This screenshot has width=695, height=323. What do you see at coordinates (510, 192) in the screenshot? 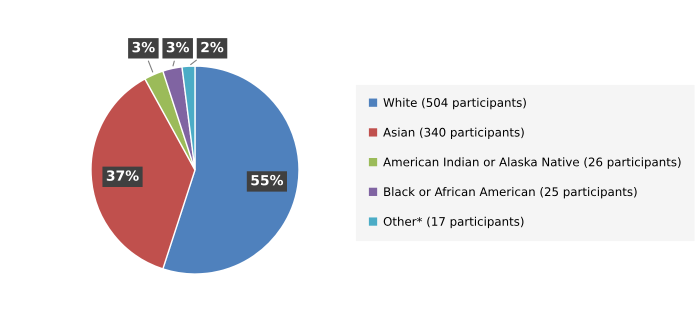
I see `legend-label: Black or African American (25 participants)` at bounding box center [510, 192].